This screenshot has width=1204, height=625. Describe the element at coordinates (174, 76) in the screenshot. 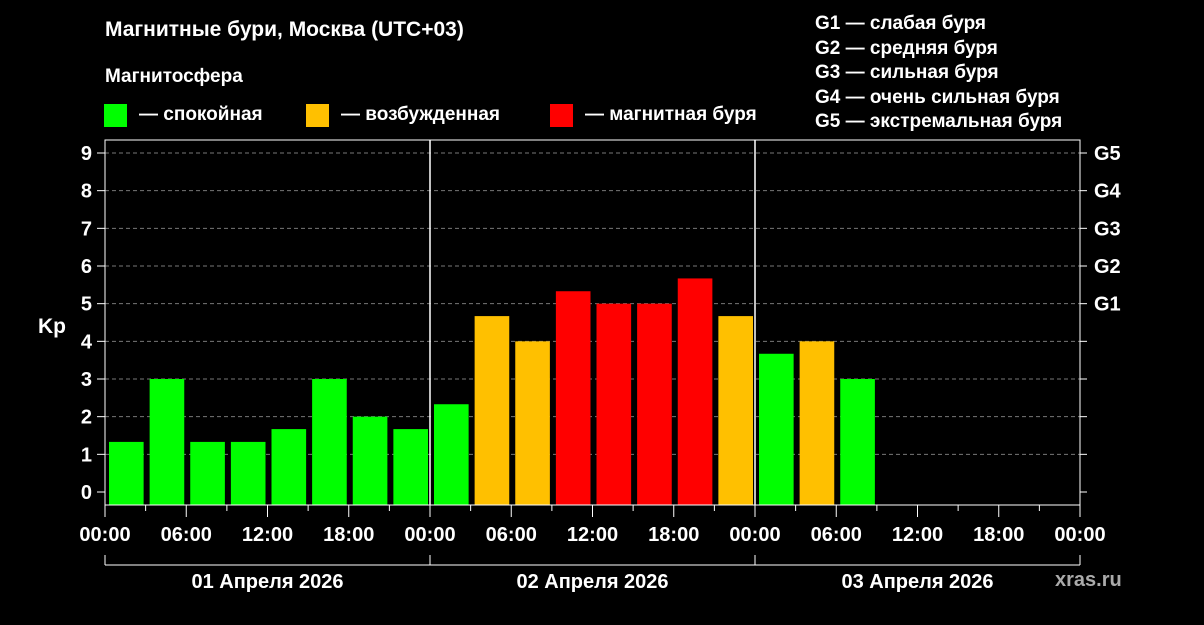

I see `chart-subtitle: Магнитосфера` at that location.